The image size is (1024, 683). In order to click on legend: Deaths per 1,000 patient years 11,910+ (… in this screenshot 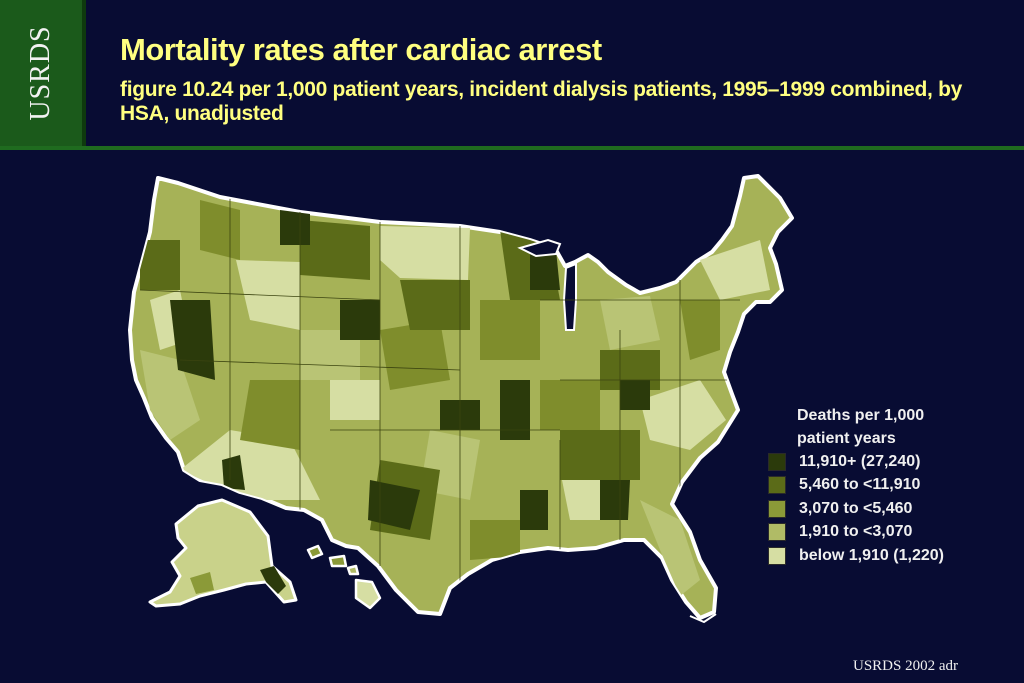, I will do `click(856, 486)`.